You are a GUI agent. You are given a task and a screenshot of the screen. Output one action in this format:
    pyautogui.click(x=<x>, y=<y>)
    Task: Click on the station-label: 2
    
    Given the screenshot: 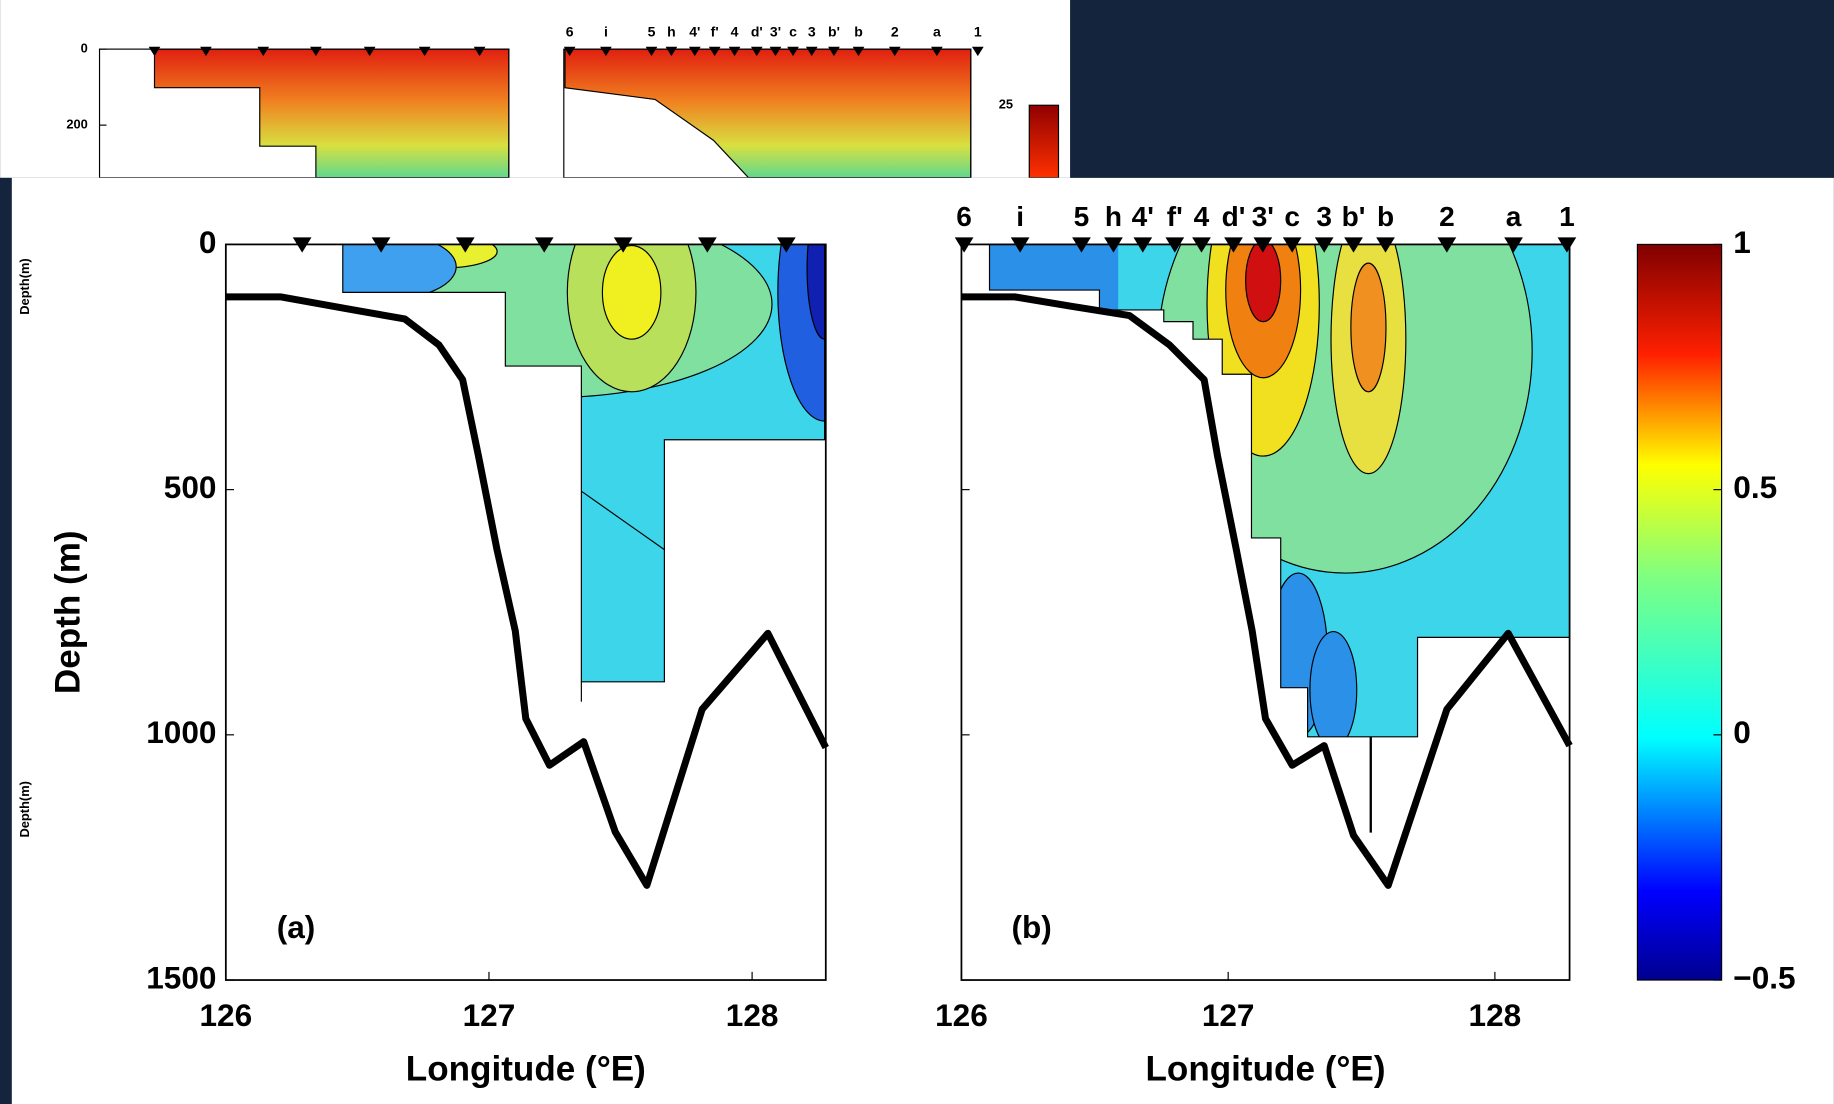 What is the action you would take?
    pyautogui.click(x=1447, y=216)
    